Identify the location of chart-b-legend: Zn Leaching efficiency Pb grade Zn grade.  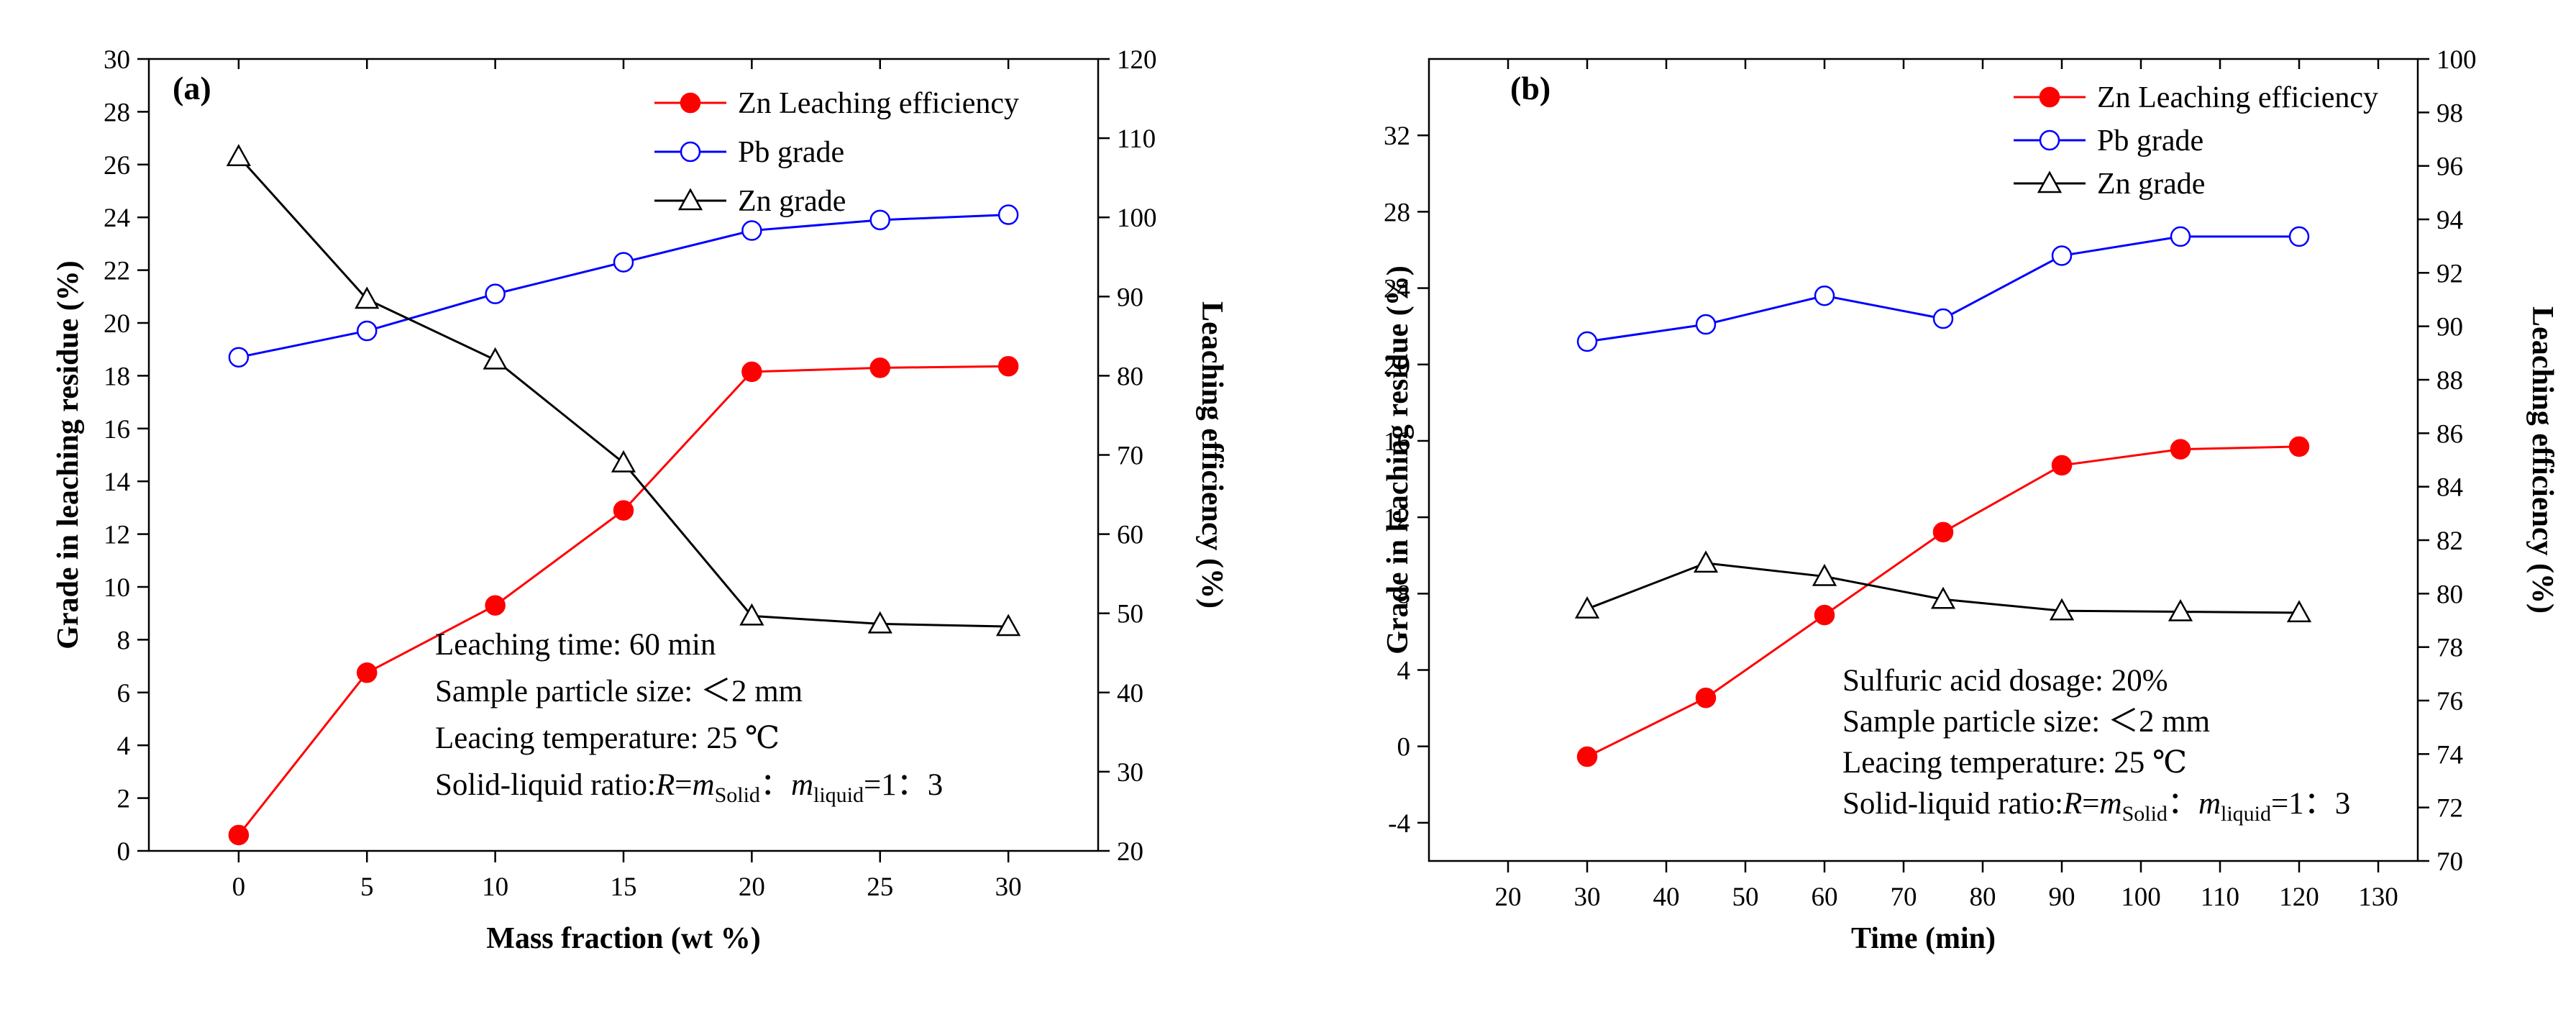
(2196, 141).